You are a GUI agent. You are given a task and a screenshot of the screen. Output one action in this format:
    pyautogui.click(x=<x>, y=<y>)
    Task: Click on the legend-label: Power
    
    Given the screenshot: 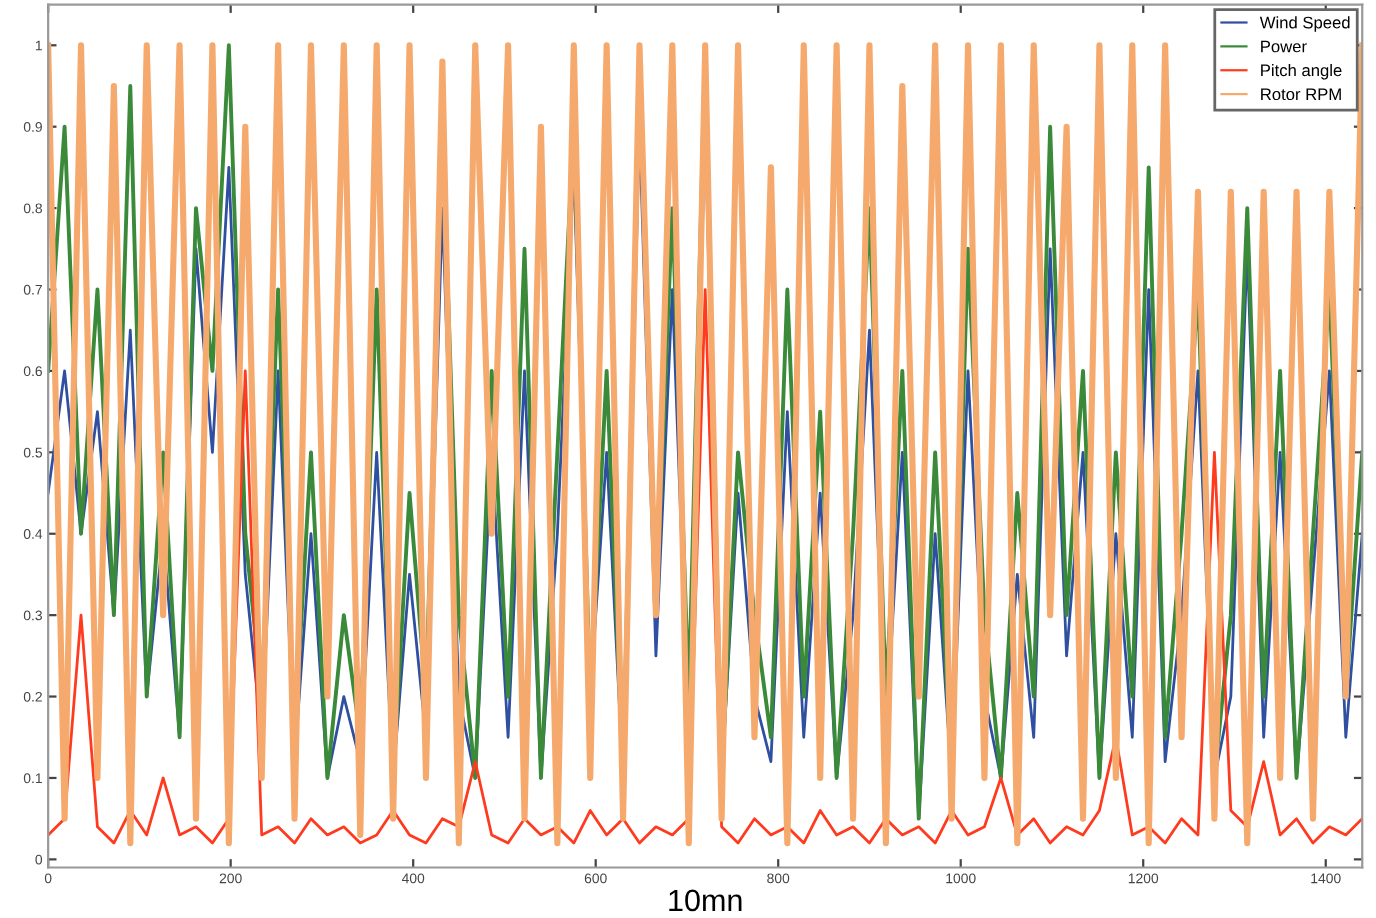 What is the action you would take?
    pyautogui.click(x=1284, y=46)
    